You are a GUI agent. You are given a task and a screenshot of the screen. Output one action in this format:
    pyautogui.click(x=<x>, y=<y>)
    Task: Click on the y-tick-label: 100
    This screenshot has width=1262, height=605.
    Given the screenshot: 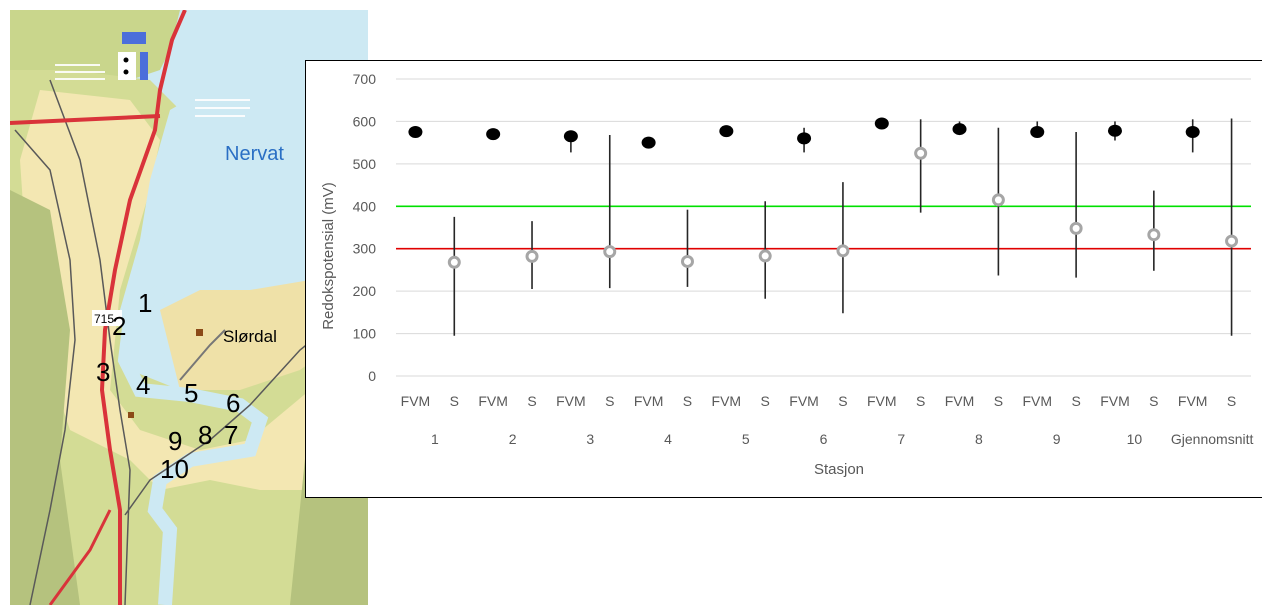 What is the action you would take?
    pyautogui.click(x=365, y=334)
    